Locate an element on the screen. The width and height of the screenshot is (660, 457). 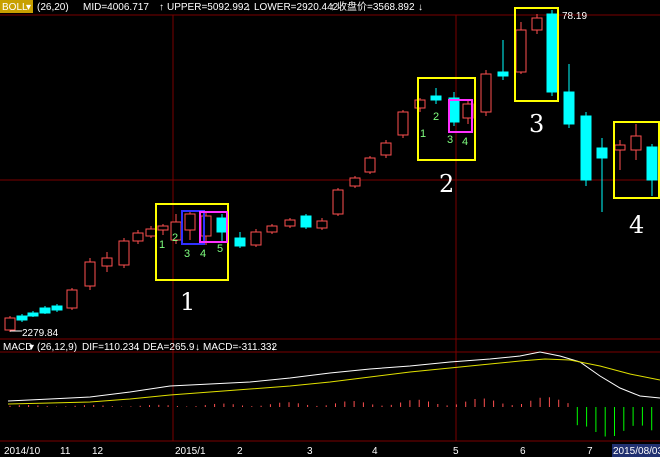
box-label-4: 4 is located at coordinates (636, 225).